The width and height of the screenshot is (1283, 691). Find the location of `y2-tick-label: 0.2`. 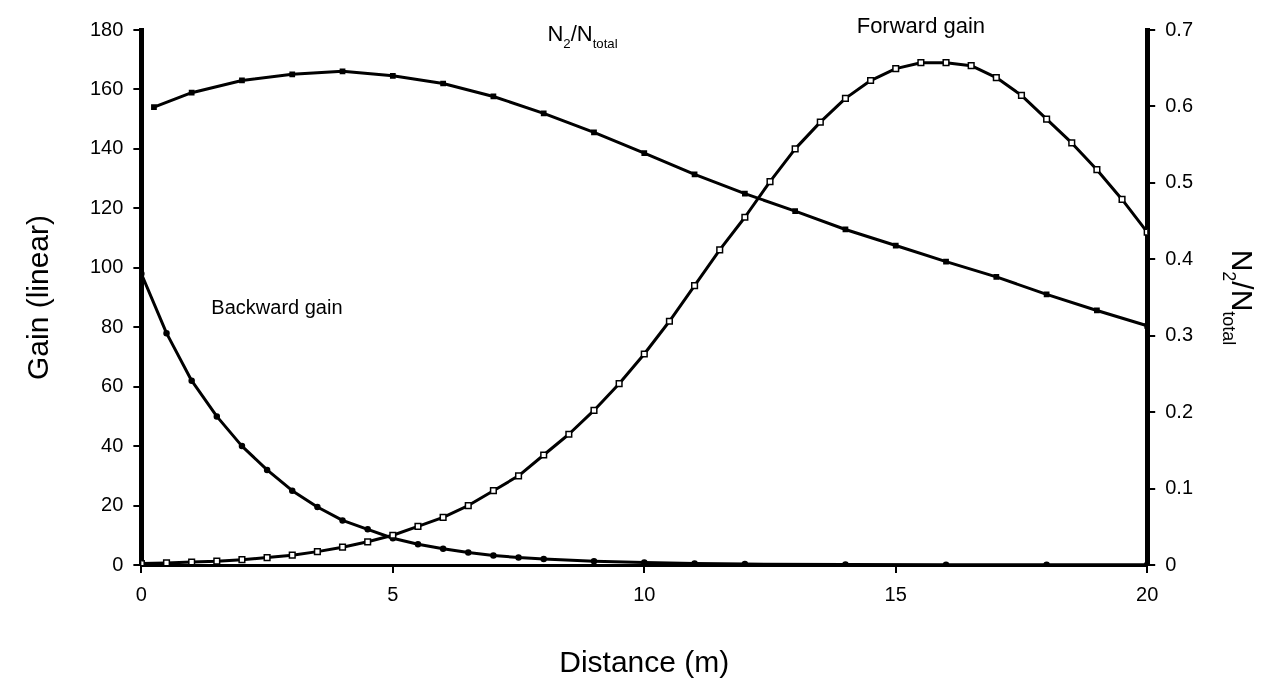

y2-tick-label: 0.2 is located at coordinates (1179, 410).